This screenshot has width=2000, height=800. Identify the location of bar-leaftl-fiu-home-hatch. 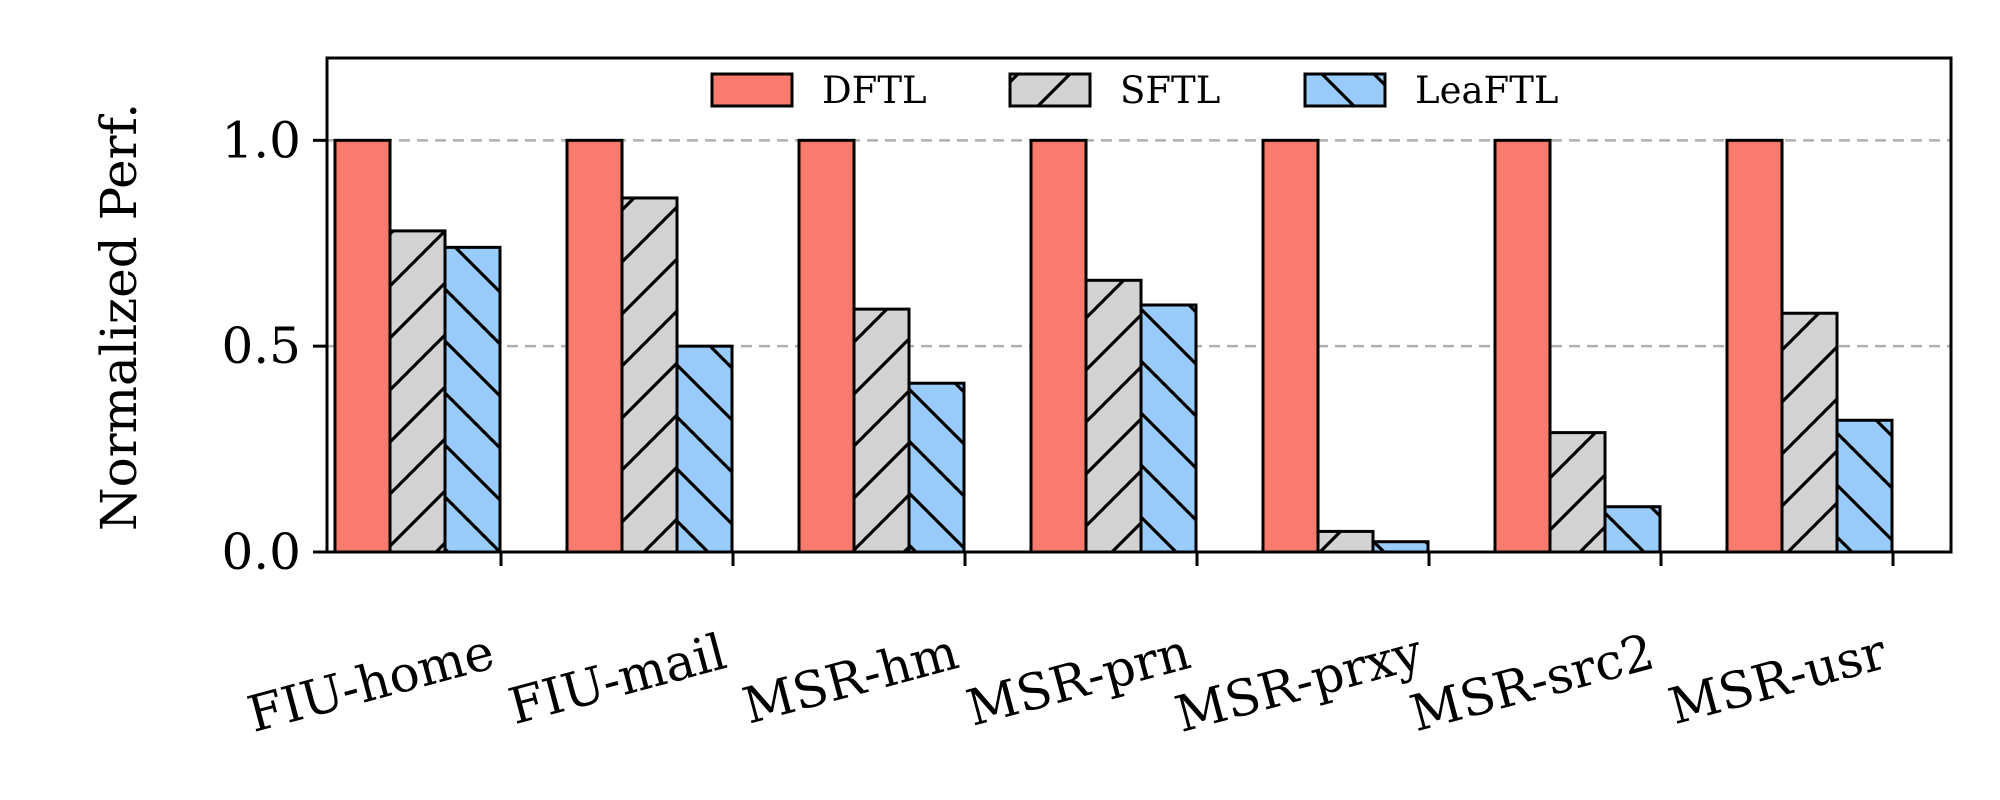
(472, 399).